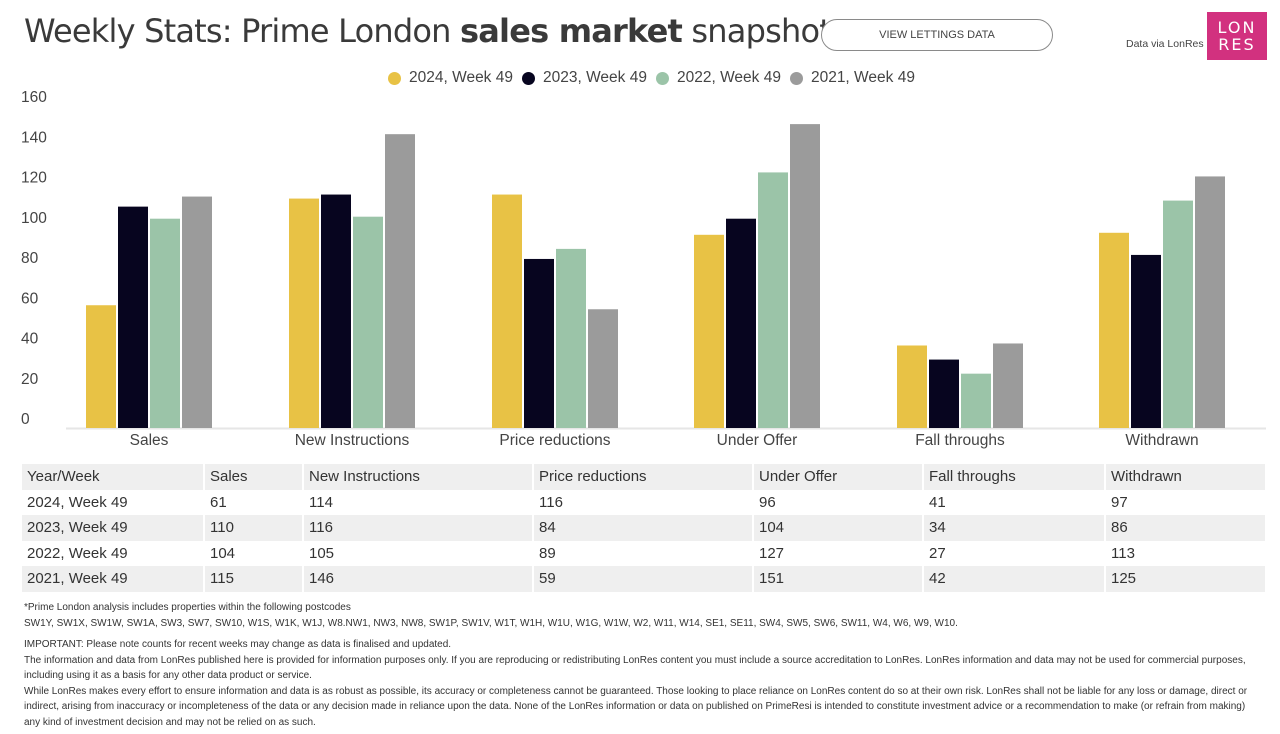 This screenshot has height=734, width=1280. What do you see at coordinates (113, 553) in the screenshot?
I see `row-label-cell: 2022, Week 49` at bounding box center [113, 553].